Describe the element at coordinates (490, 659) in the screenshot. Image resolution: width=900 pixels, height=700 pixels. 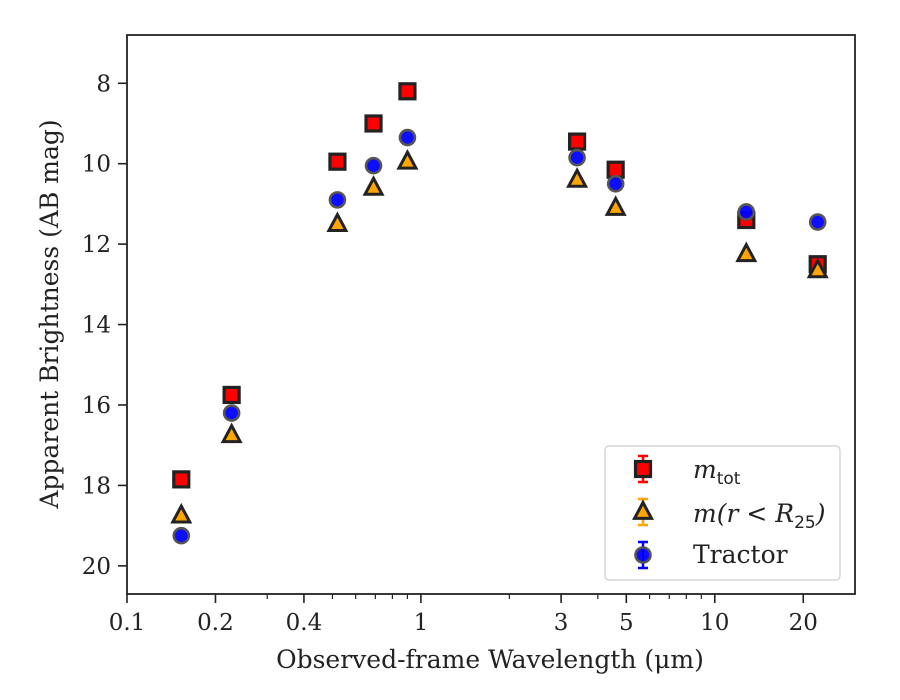
I see `x-axis-label: Observed-frame Wavelength (μm)` at that location.